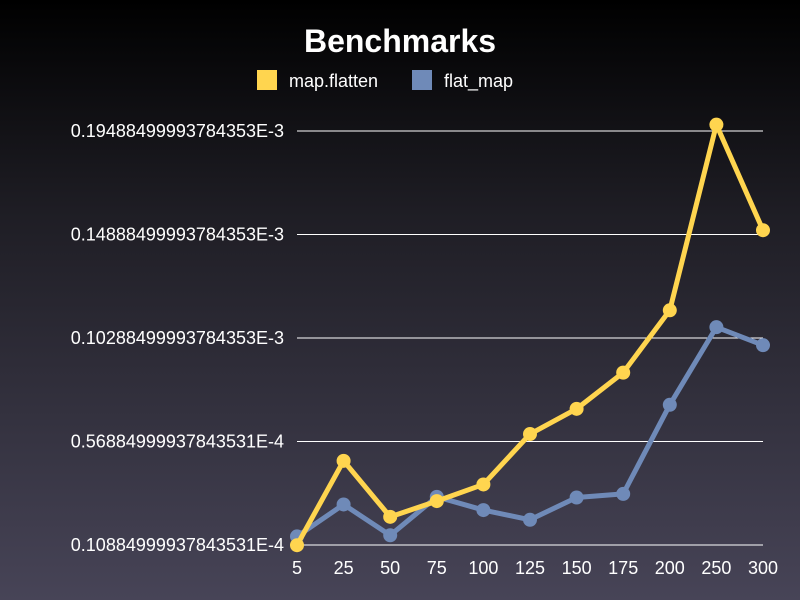 This screenshot has width=800, height=600. I want to click on x-tick-label: 125, so click(530, 568).